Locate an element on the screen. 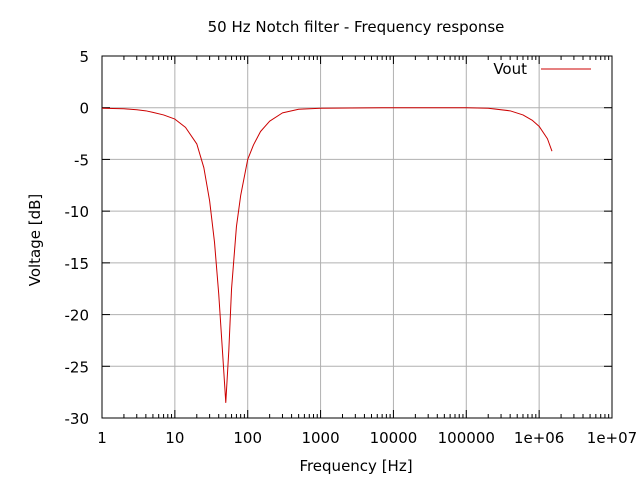  y-tick-label: -10 is located at coordinates (77, 212).